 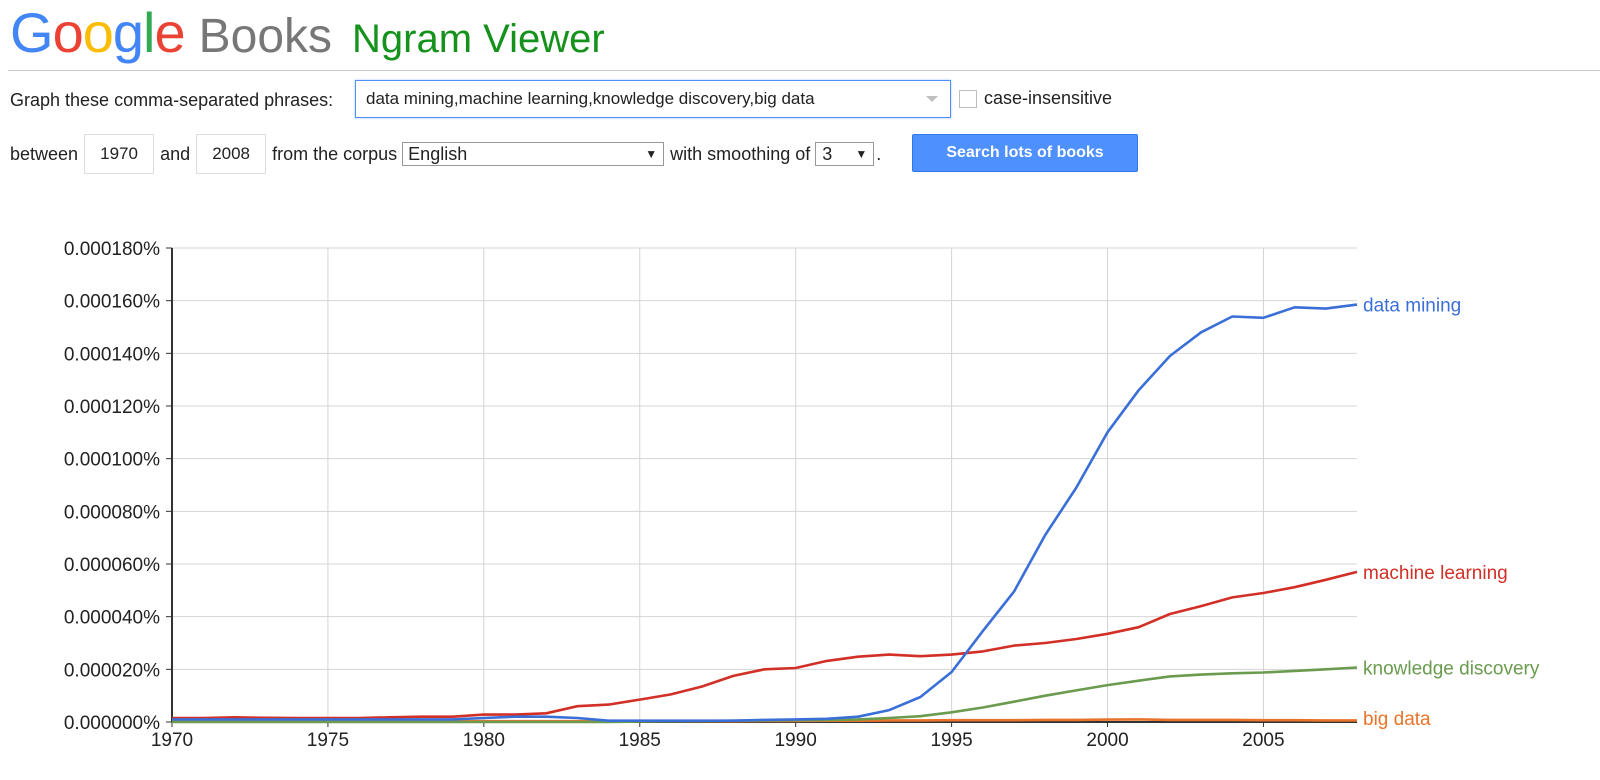 I want to click on year-start-input: 1970, so click(x=119, y=154).